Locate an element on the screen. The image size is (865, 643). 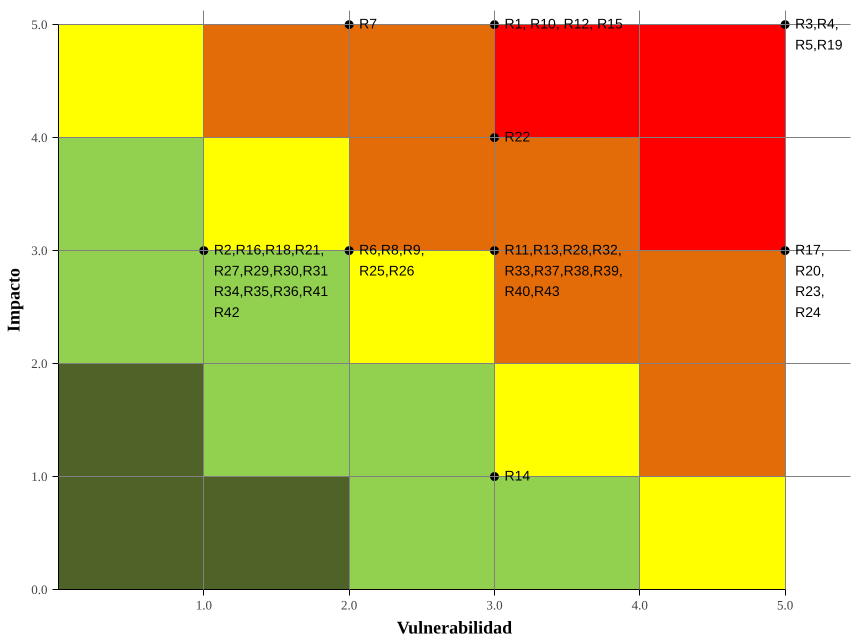
x-axis-title: Vulnerabilidad is located at coordinates (454, 628).